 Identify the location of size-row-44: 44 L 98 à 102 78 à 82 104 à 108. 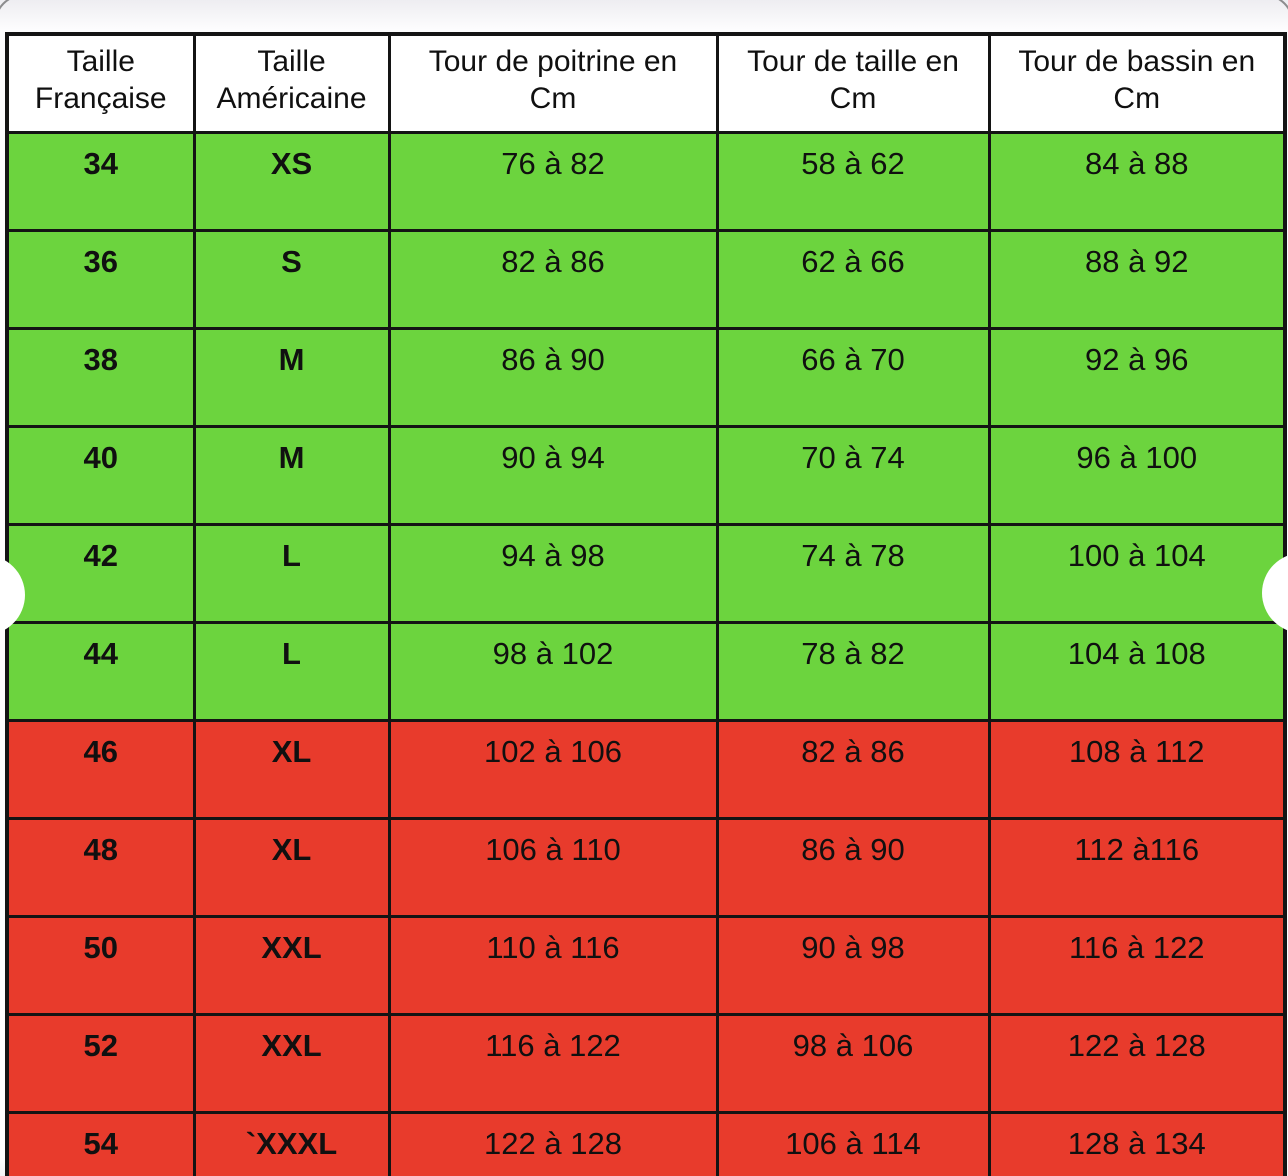
(646, 671).